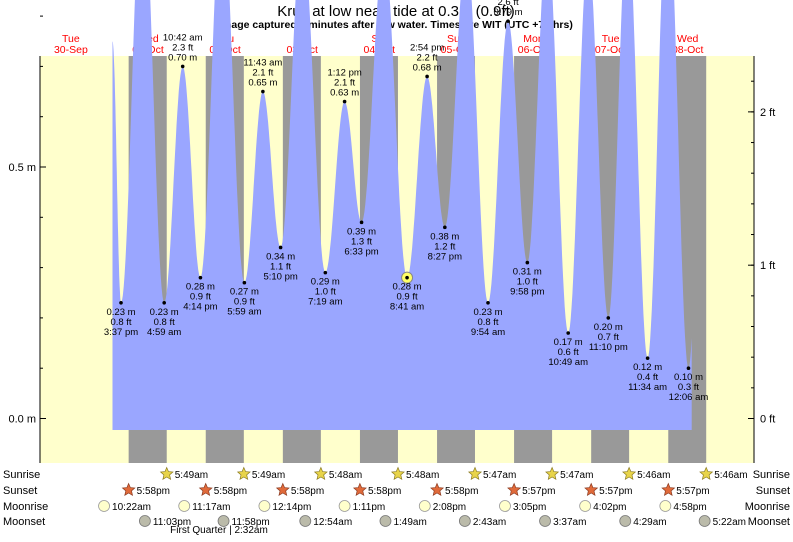 This screenshot has height=542, width=793. What do you see at coordinates (219, 530) in the screenshot?
I see `moon-phase-note: First Quarter | 2:32am` at bounding box center [219, 530].